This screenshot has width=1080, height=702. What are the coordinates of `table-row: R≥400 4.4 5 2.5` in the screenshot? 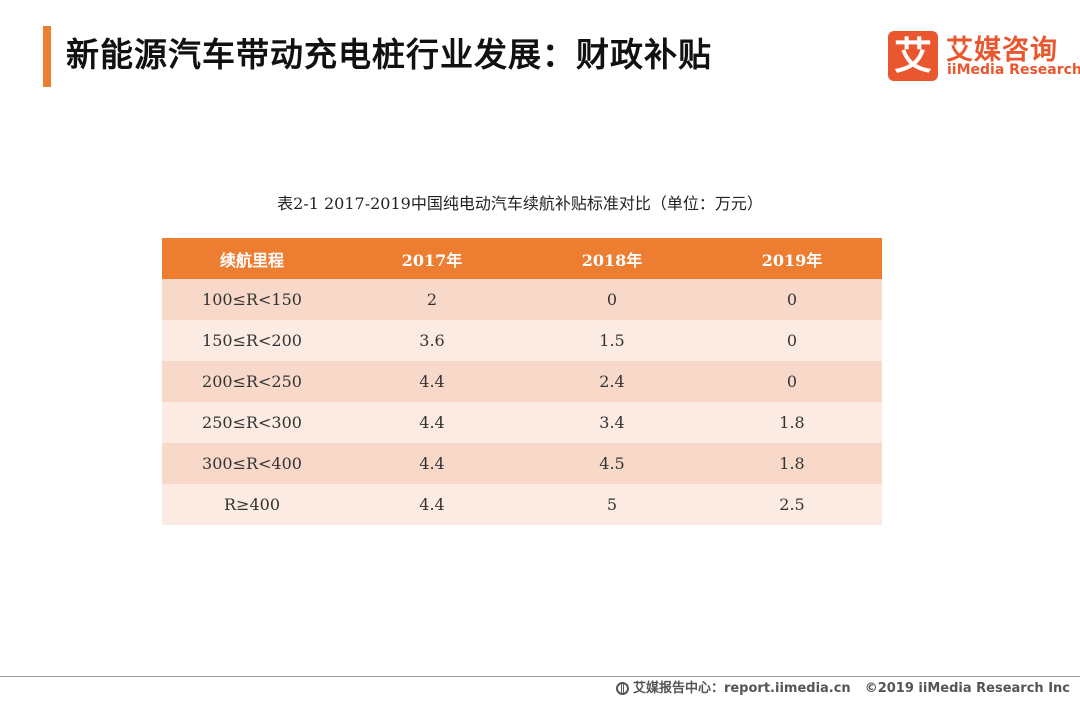 It's located at (522, 504).